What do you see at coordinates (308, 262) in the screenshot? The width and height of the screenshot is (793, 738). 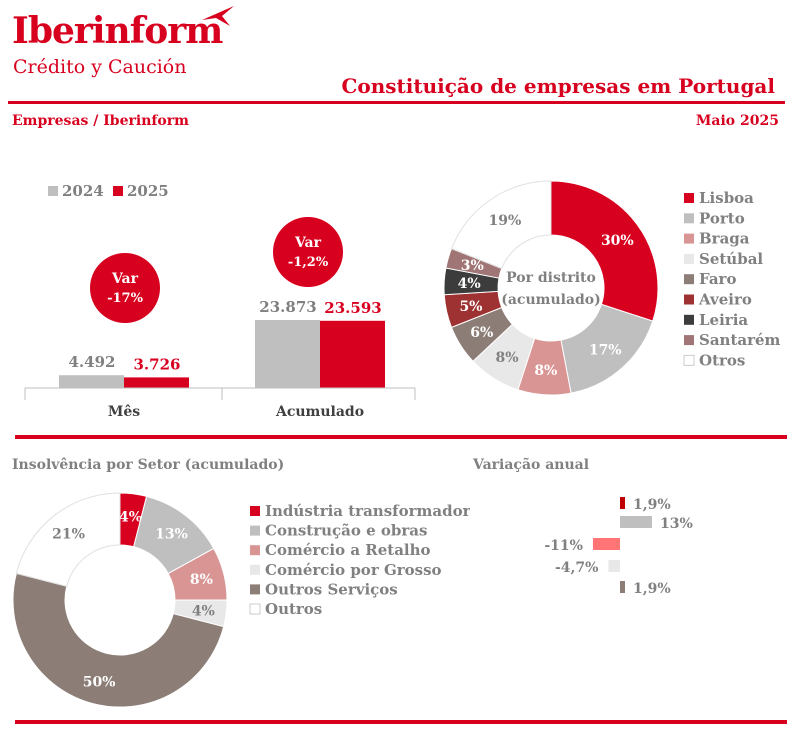 I see `variation-value: -1,2%` at bounding box center [308, 262].